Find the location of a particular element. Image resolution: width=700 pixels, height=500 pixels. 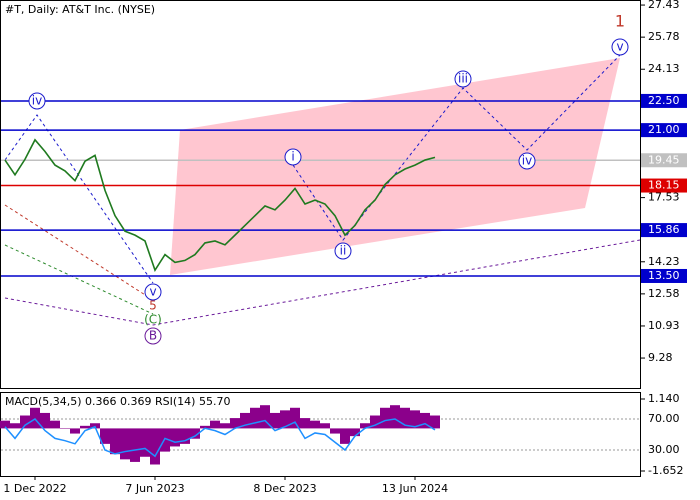

y-tick-label: 25.78 is located at coordinates (664, 36).